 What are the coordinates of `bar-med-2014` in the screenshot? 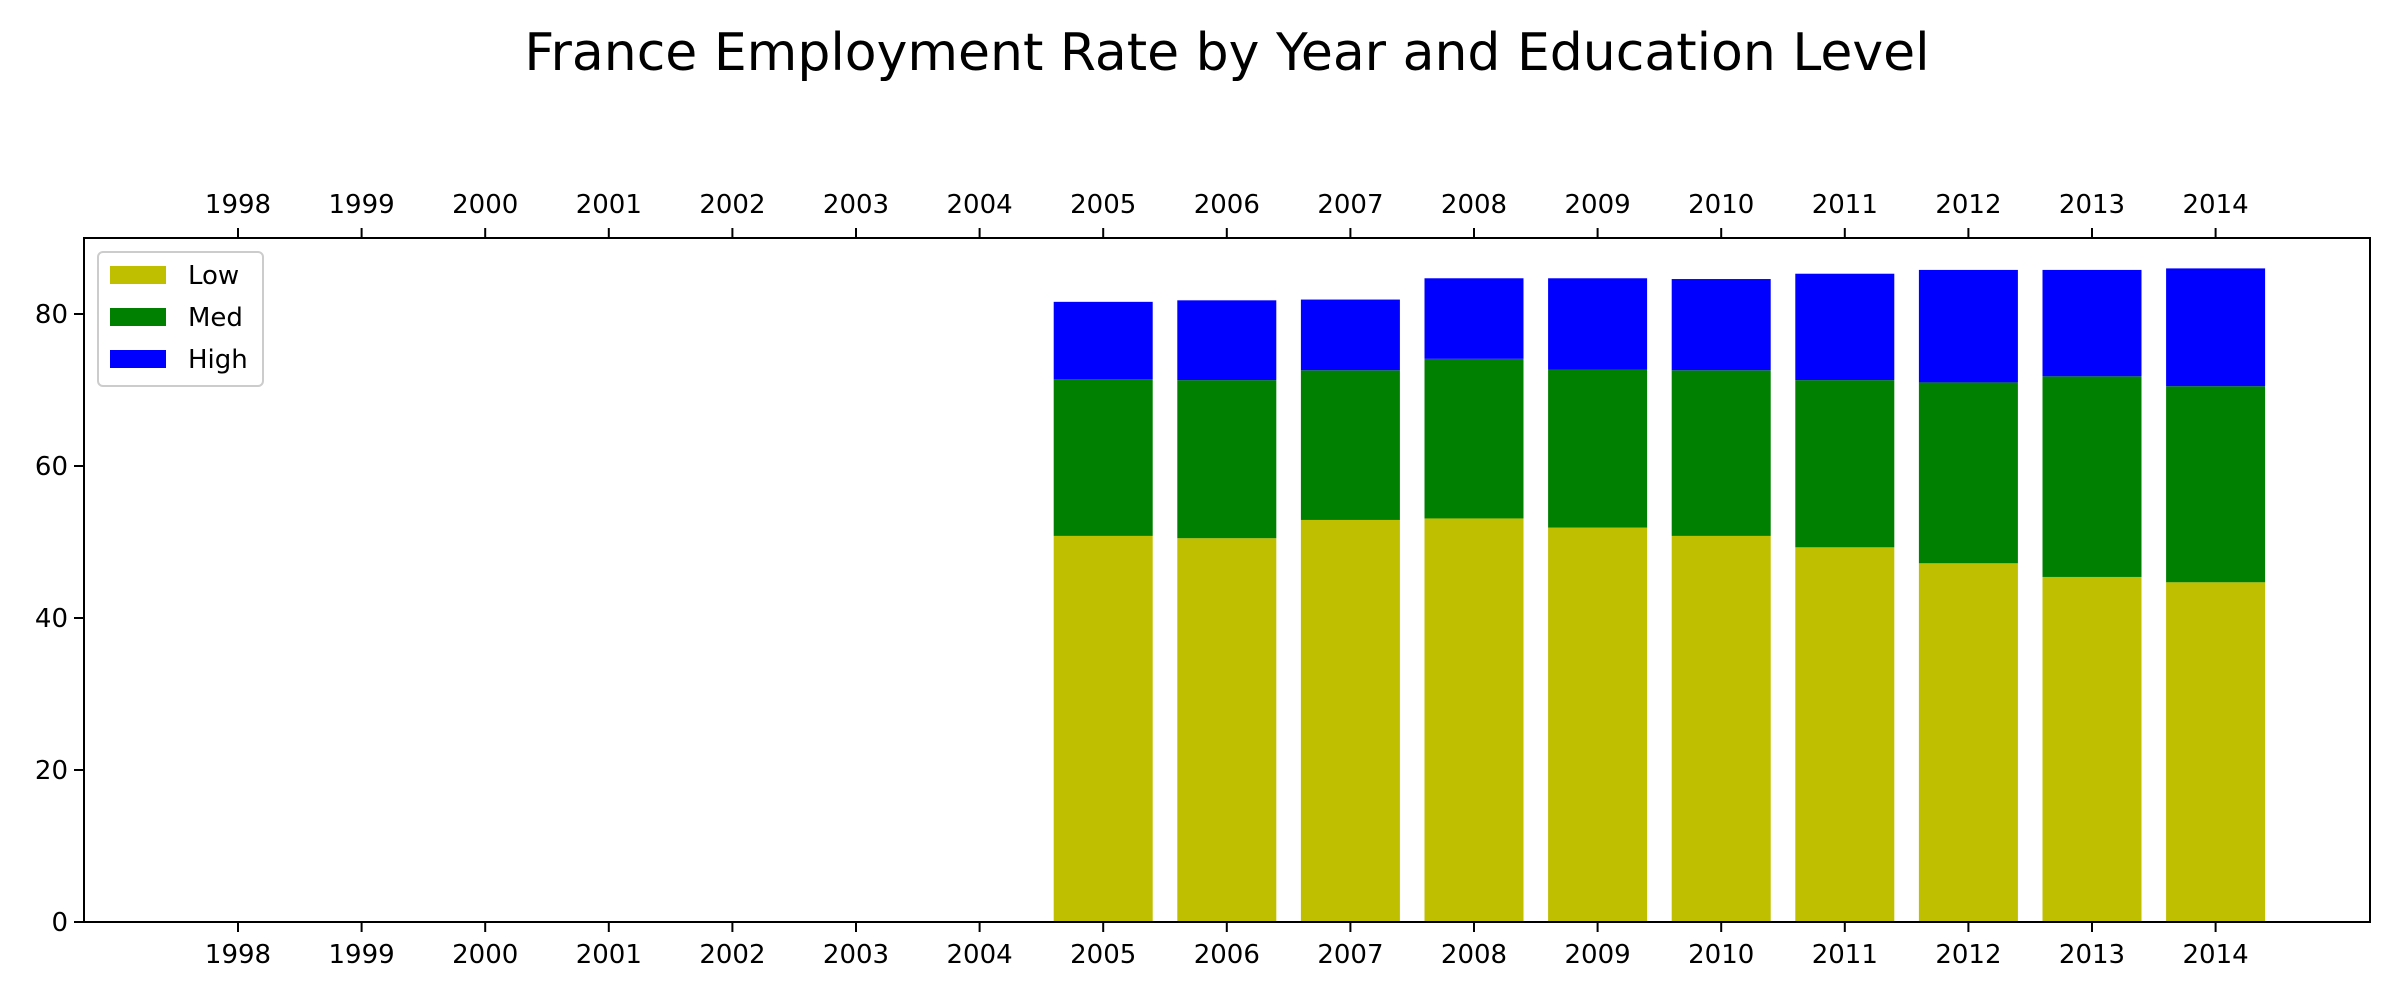 It's located at (2216, 484).